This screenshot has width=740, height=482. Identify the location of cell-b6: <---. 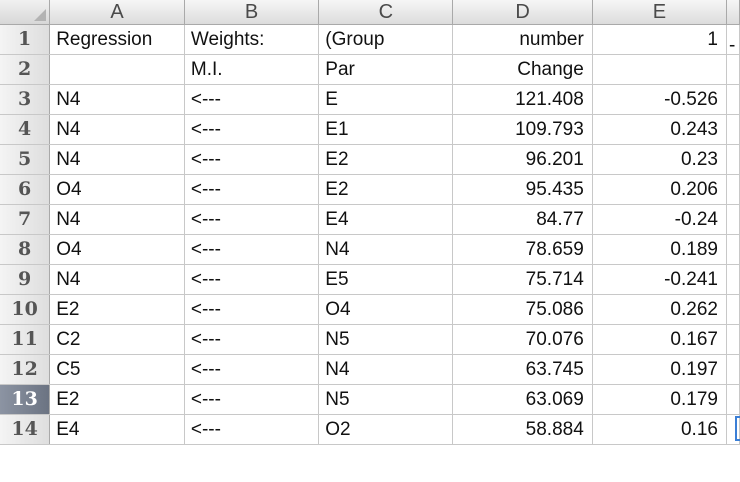
(252, 189).